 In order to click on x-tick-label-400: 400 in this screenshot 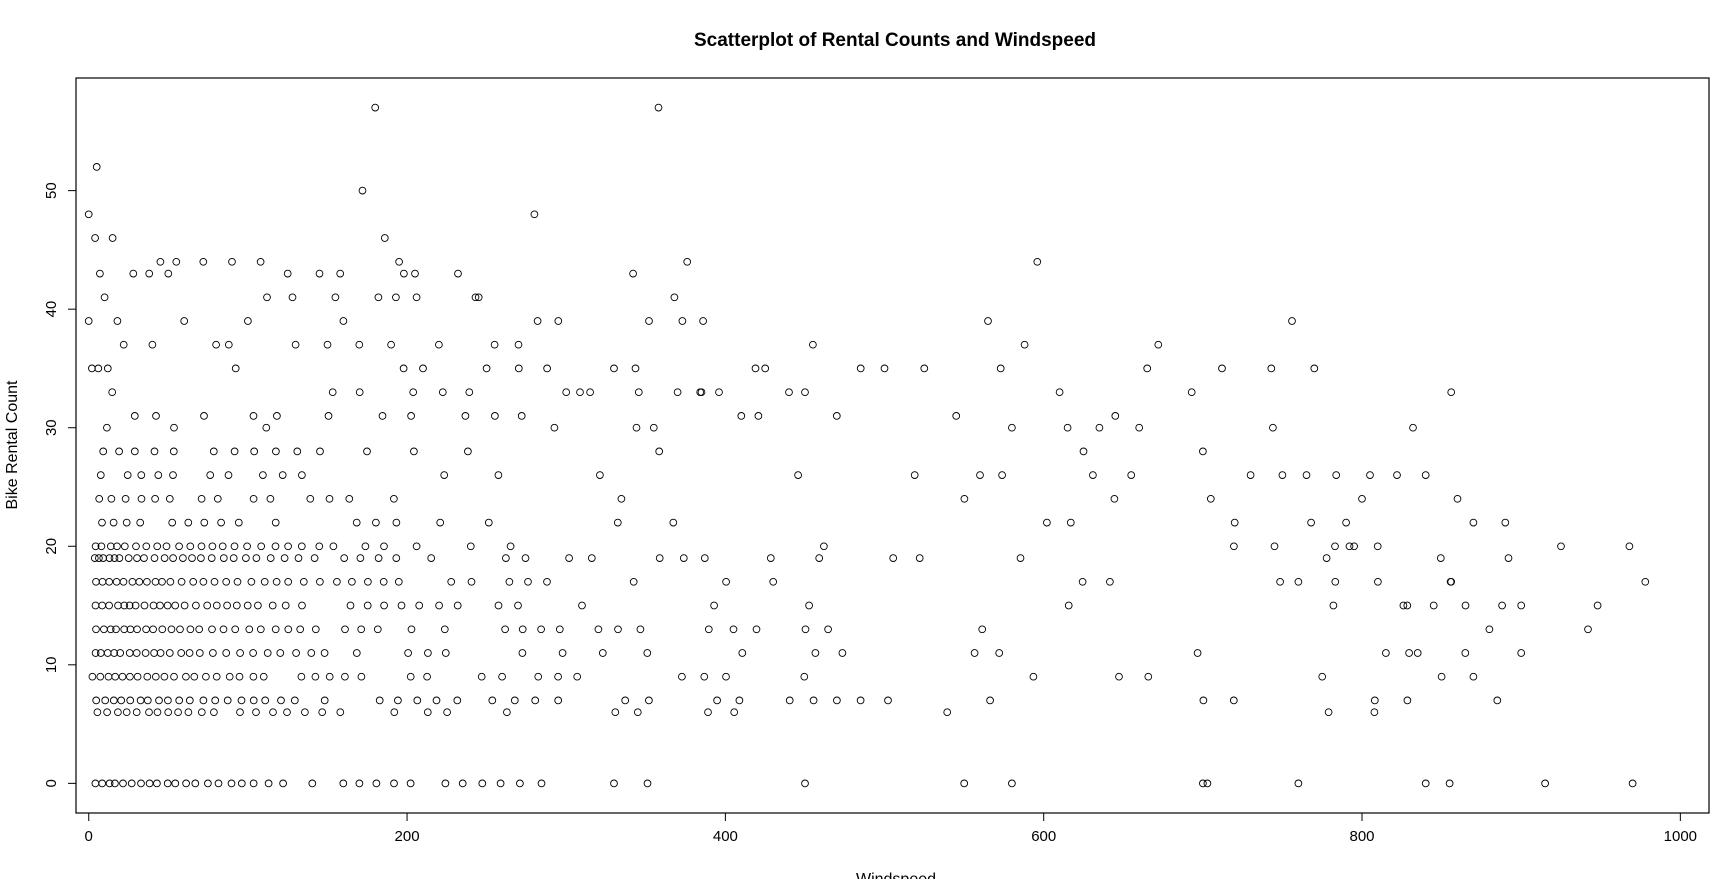, I will do `click(725, 836)`.